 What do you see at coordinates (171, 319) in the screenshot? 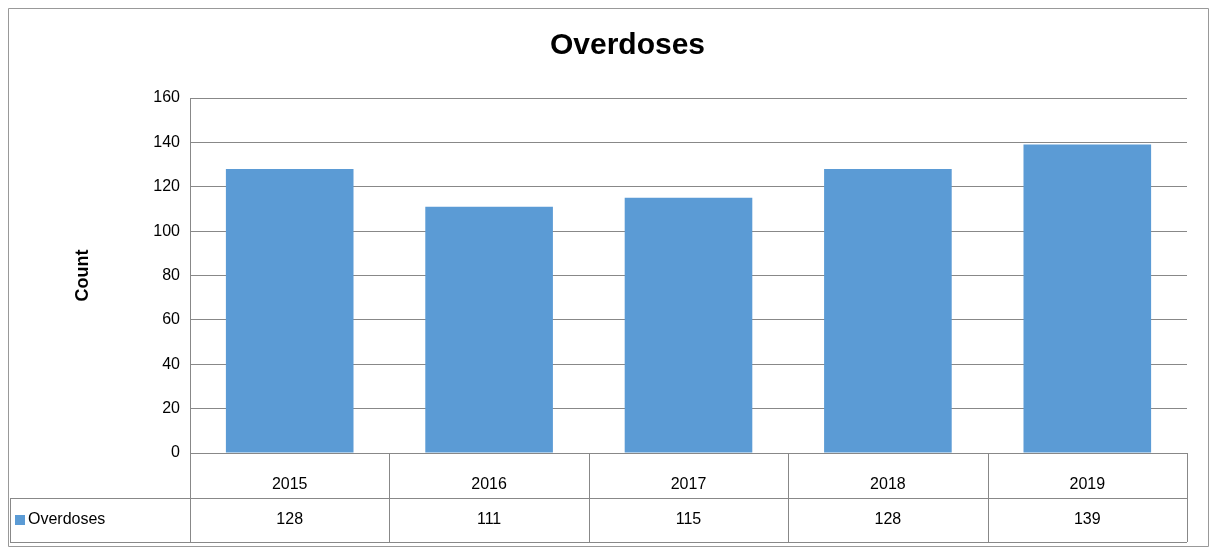
I see `y-tick-label: 60` at bounding box center [171, 319].